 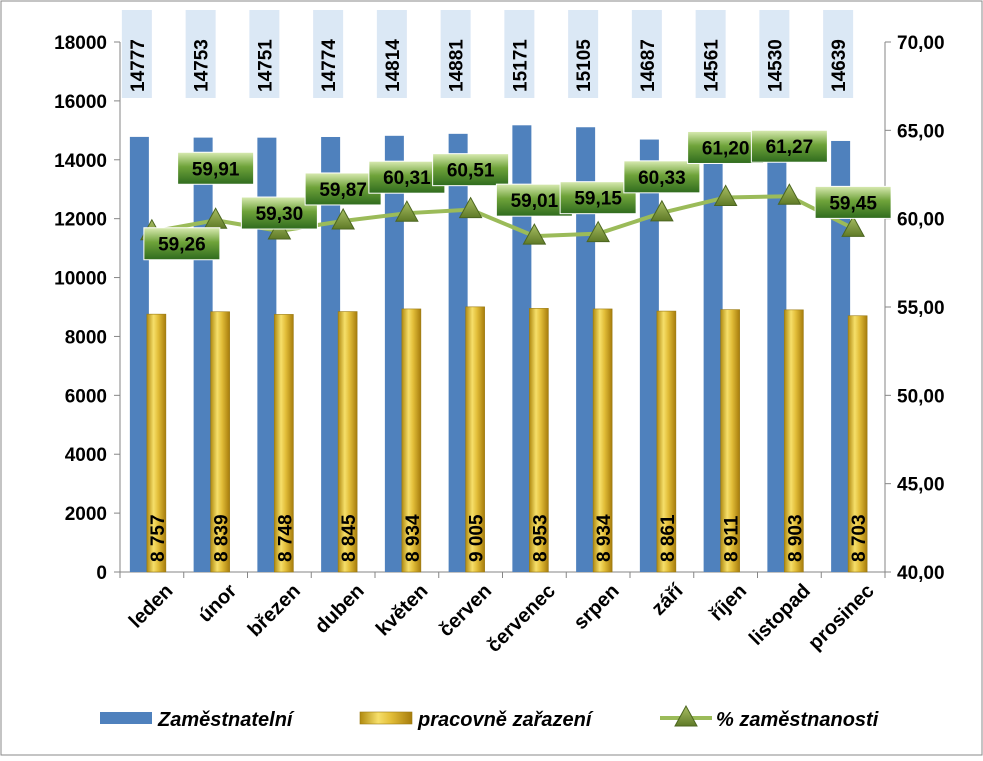 I want to click on y-right-tick-label: 65,00, so click(x=921, y=131).